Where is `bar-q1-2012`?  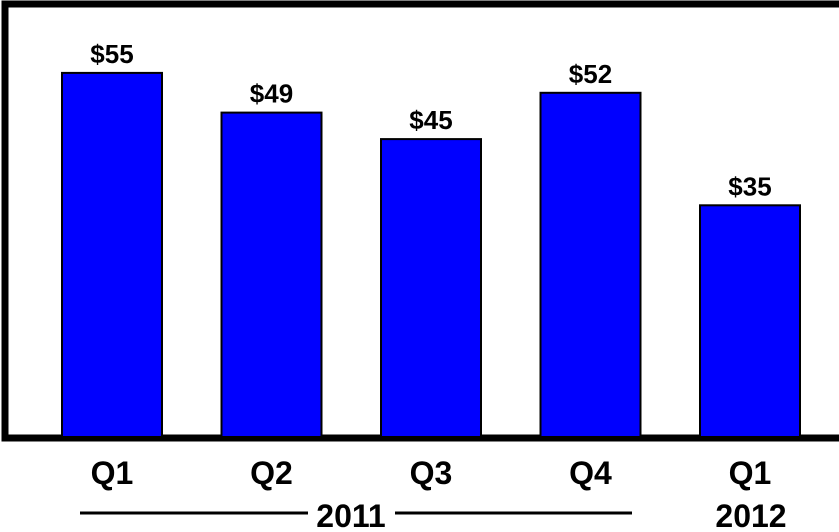
bar-q1-2012 is located at coordinates (750, 321).